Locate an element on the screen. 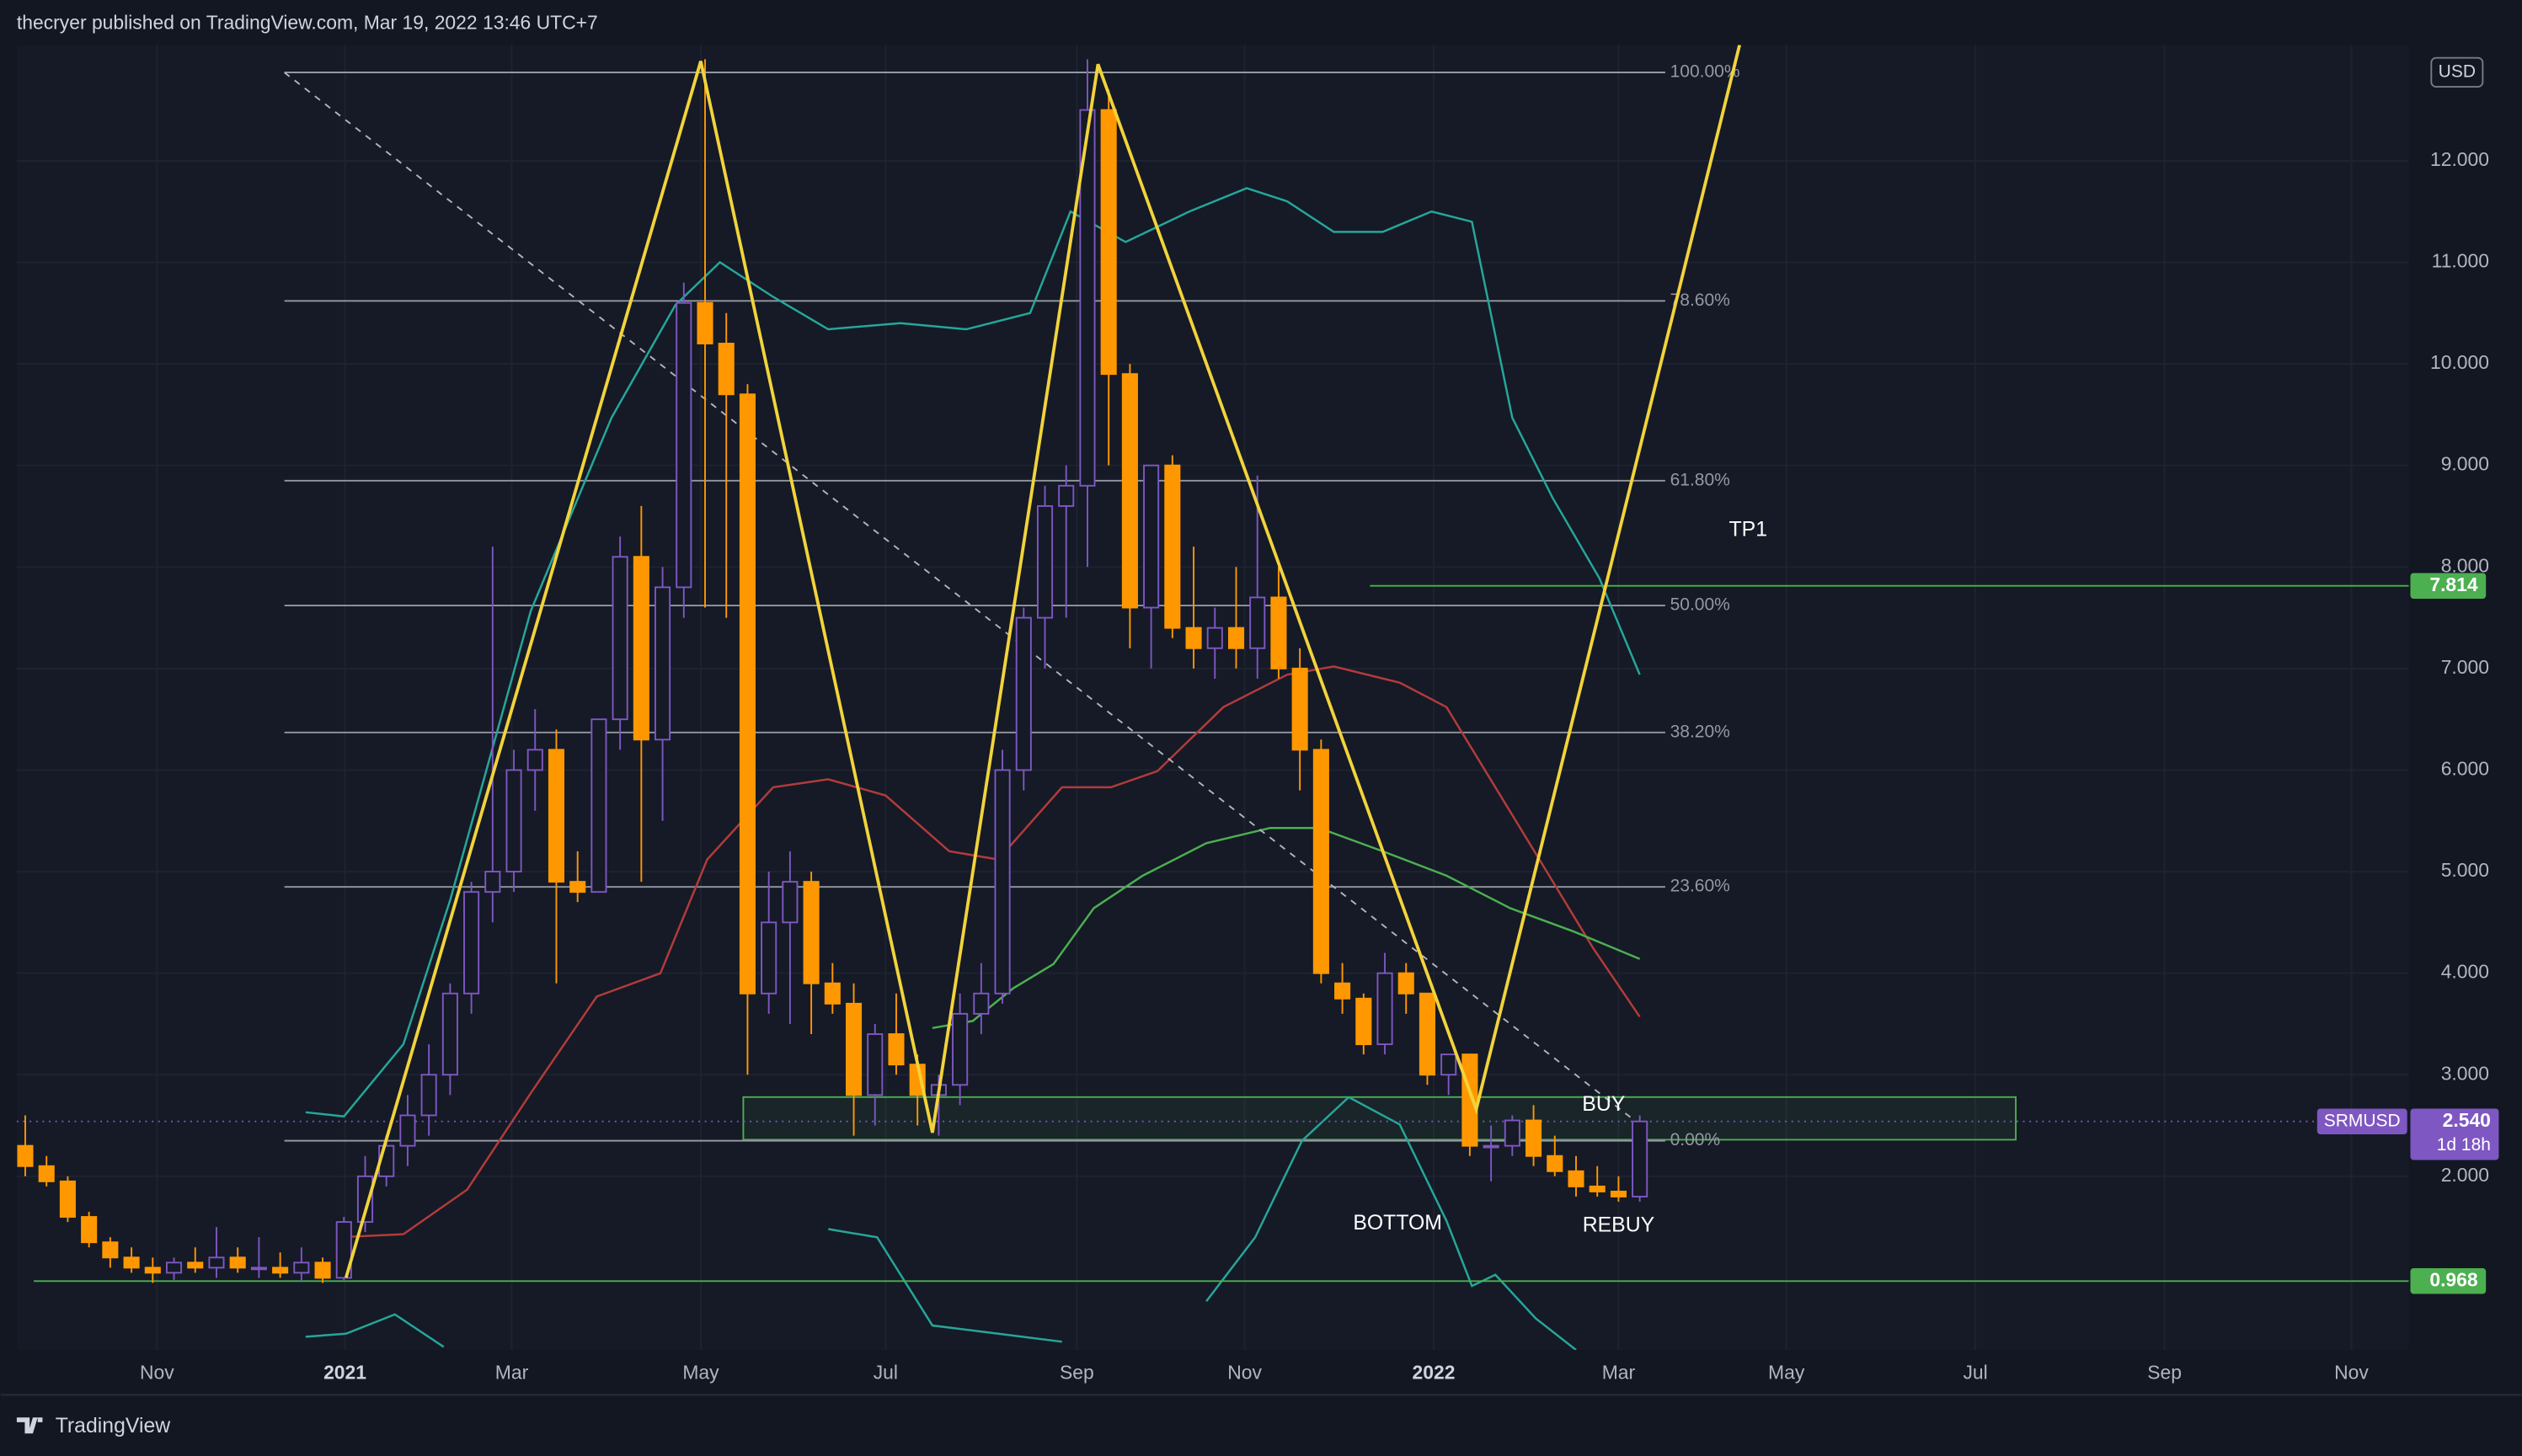  y-tick-label: 8.000 is located at coordinates (2465, 565).